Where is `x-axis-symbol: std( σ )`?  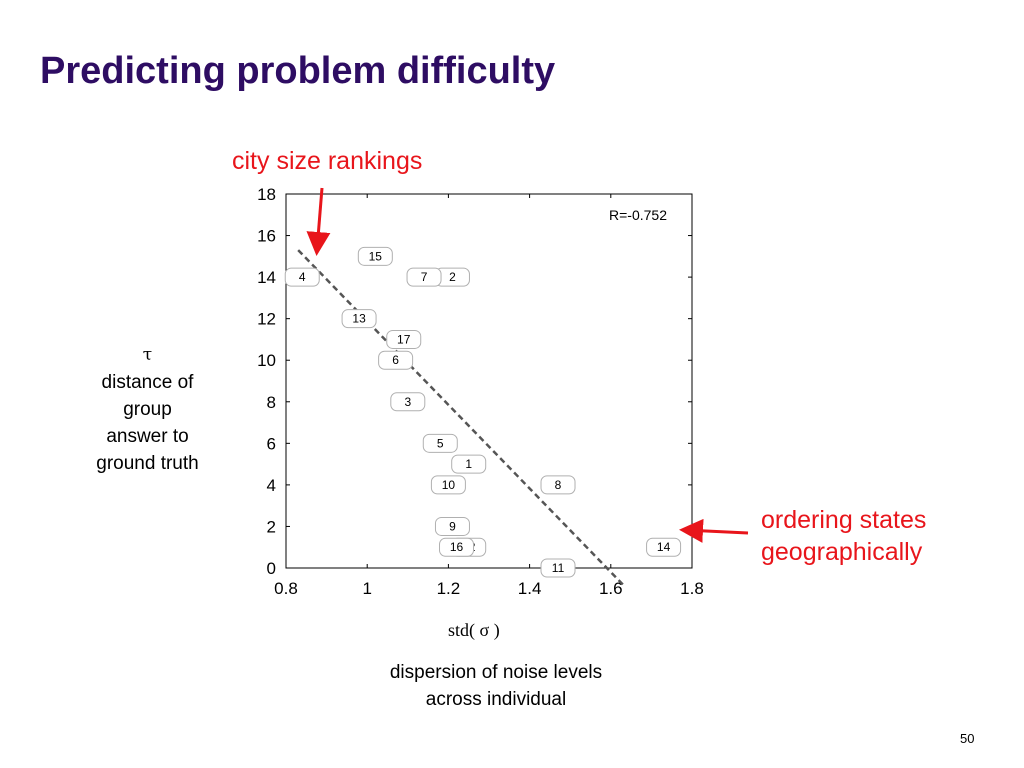
x-axis-symbol: std( σ ) is located at coordinates (474, 630).